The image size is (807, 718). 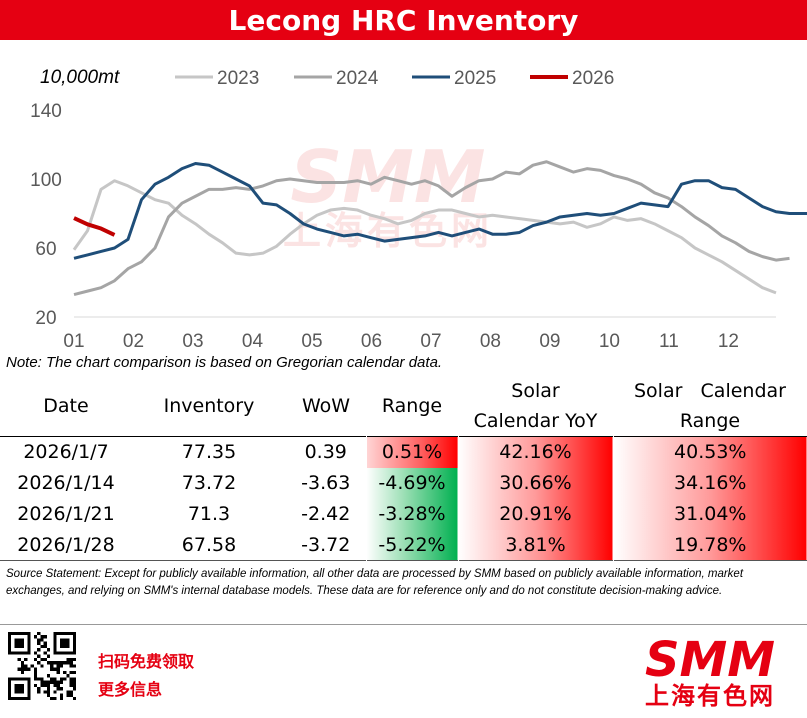 What do you see at coordinates (709, 452) in the screenshot?
I see `cell-solar-range: 40.53%` at bounding box center [709, 452].